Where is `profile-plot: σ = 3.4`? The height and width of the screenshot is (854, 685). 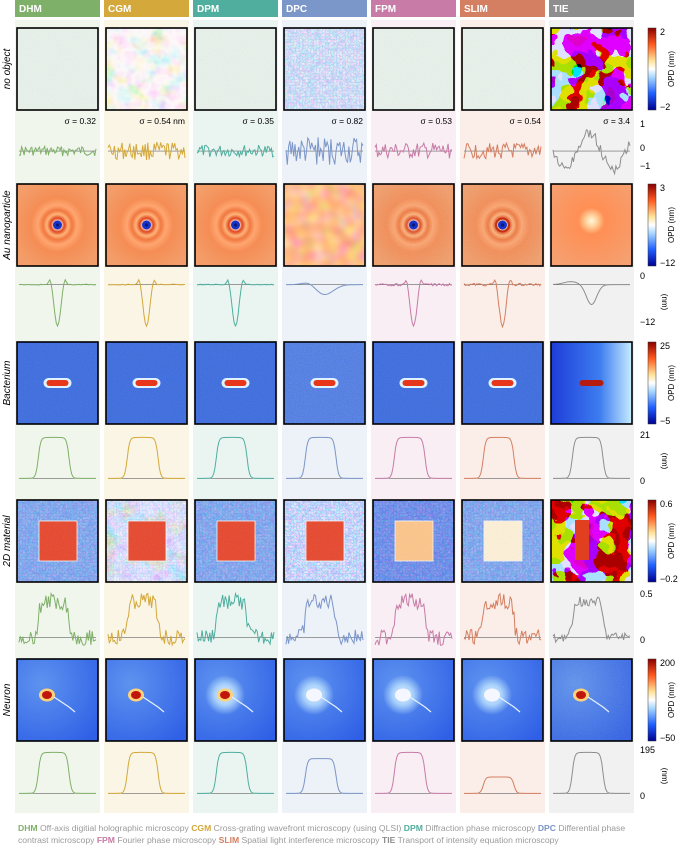
profile-plot: σ = 3.4 is located at coordinates (591, 146).